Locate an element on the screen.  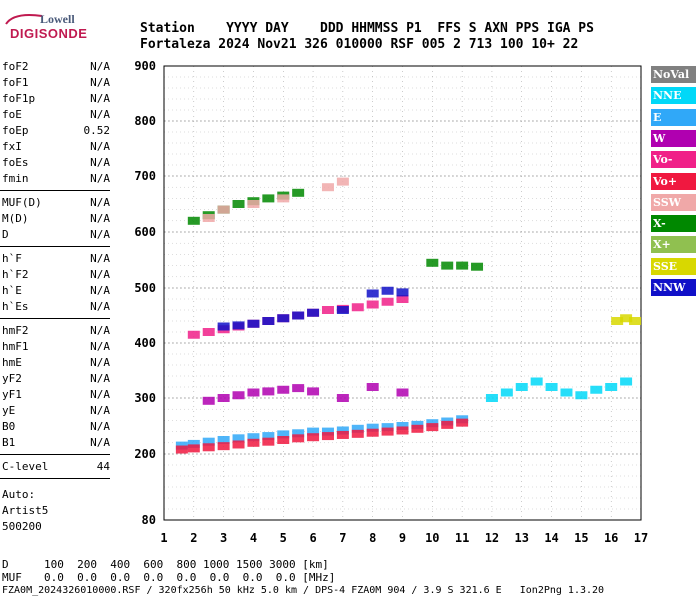
param-row-foe: foE N/A is located at coordinates (55, 115).